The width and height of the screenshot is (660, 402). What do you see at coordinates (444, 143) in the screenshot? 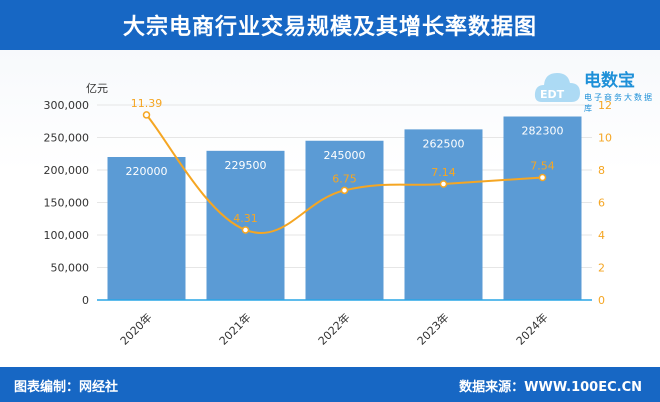
I see `bar-value-label: 262500` at bounding box center [444, 143].